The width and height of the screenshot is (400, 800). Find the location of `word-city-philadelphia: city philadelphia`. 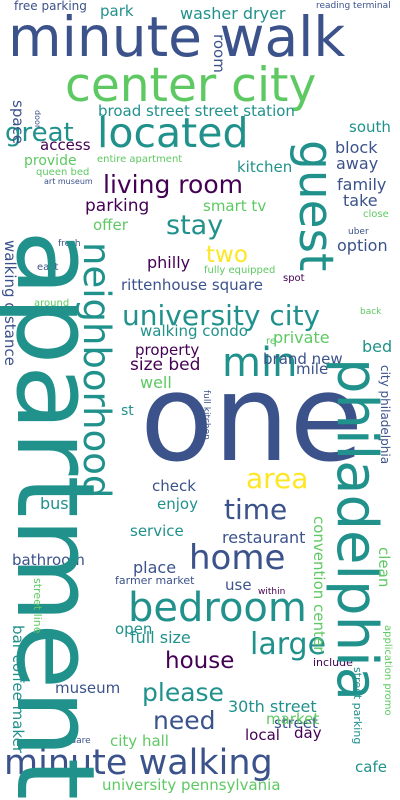

word-city-philadelphia: city philadelphia is located at coordinates (385, 415).